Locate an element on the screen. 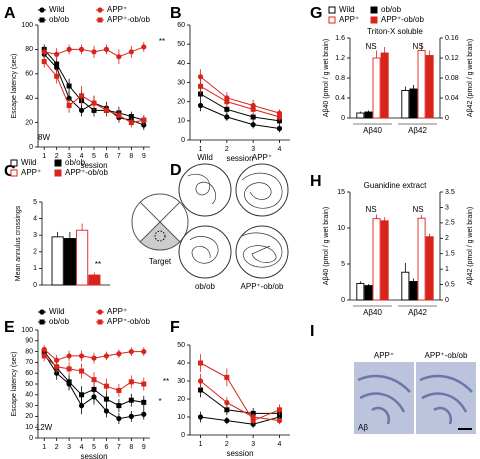 Image resolution: width=480 pixels, height=459 pixels. y-tick-label: 50 is located at coordinates (181, 345).